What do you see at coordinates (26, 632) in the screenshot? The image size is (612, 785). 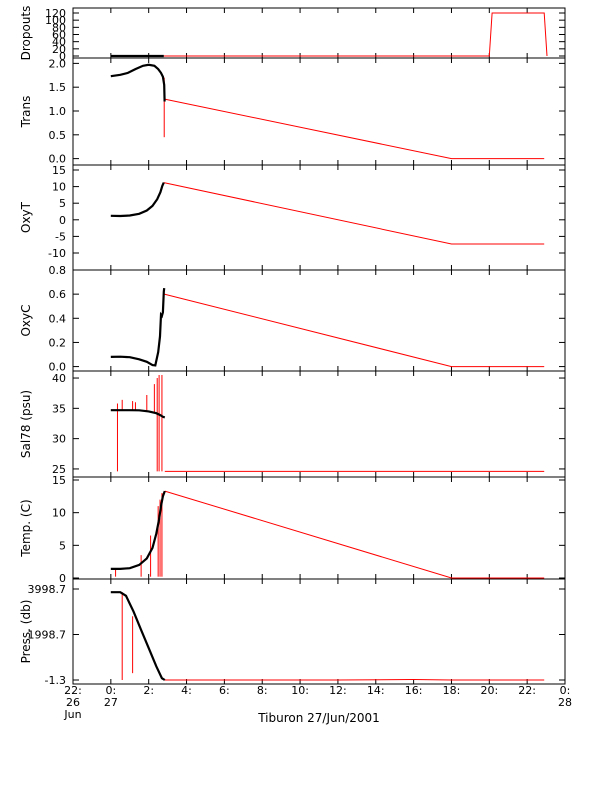 I see `y-axis-title: Press. (db)` at bounding box center [26, 632].